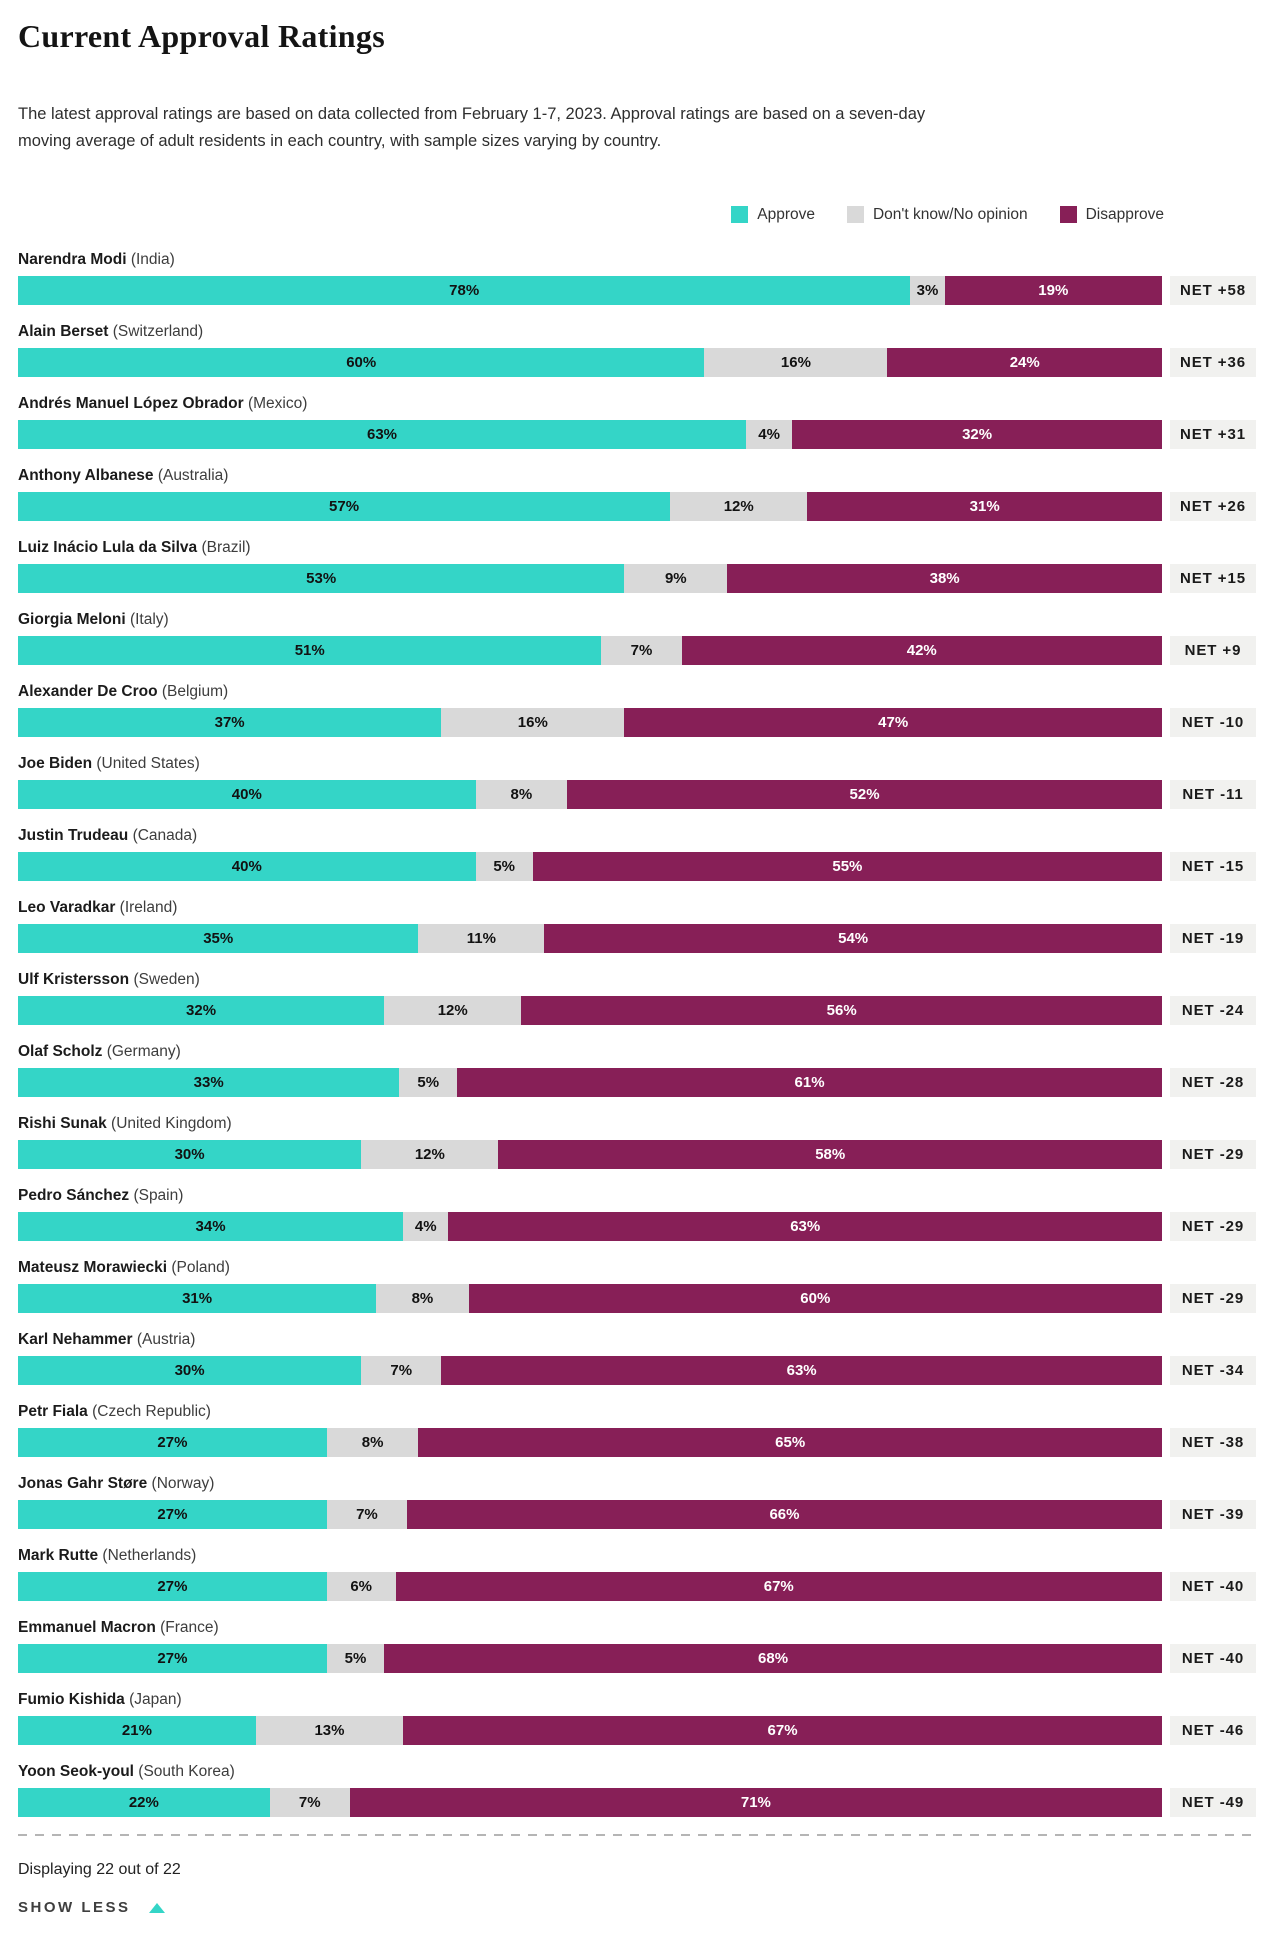  Describe the element at coordinates (329, 1730) in the screenshot. I see `dont-know-segment: 13%` at that location.